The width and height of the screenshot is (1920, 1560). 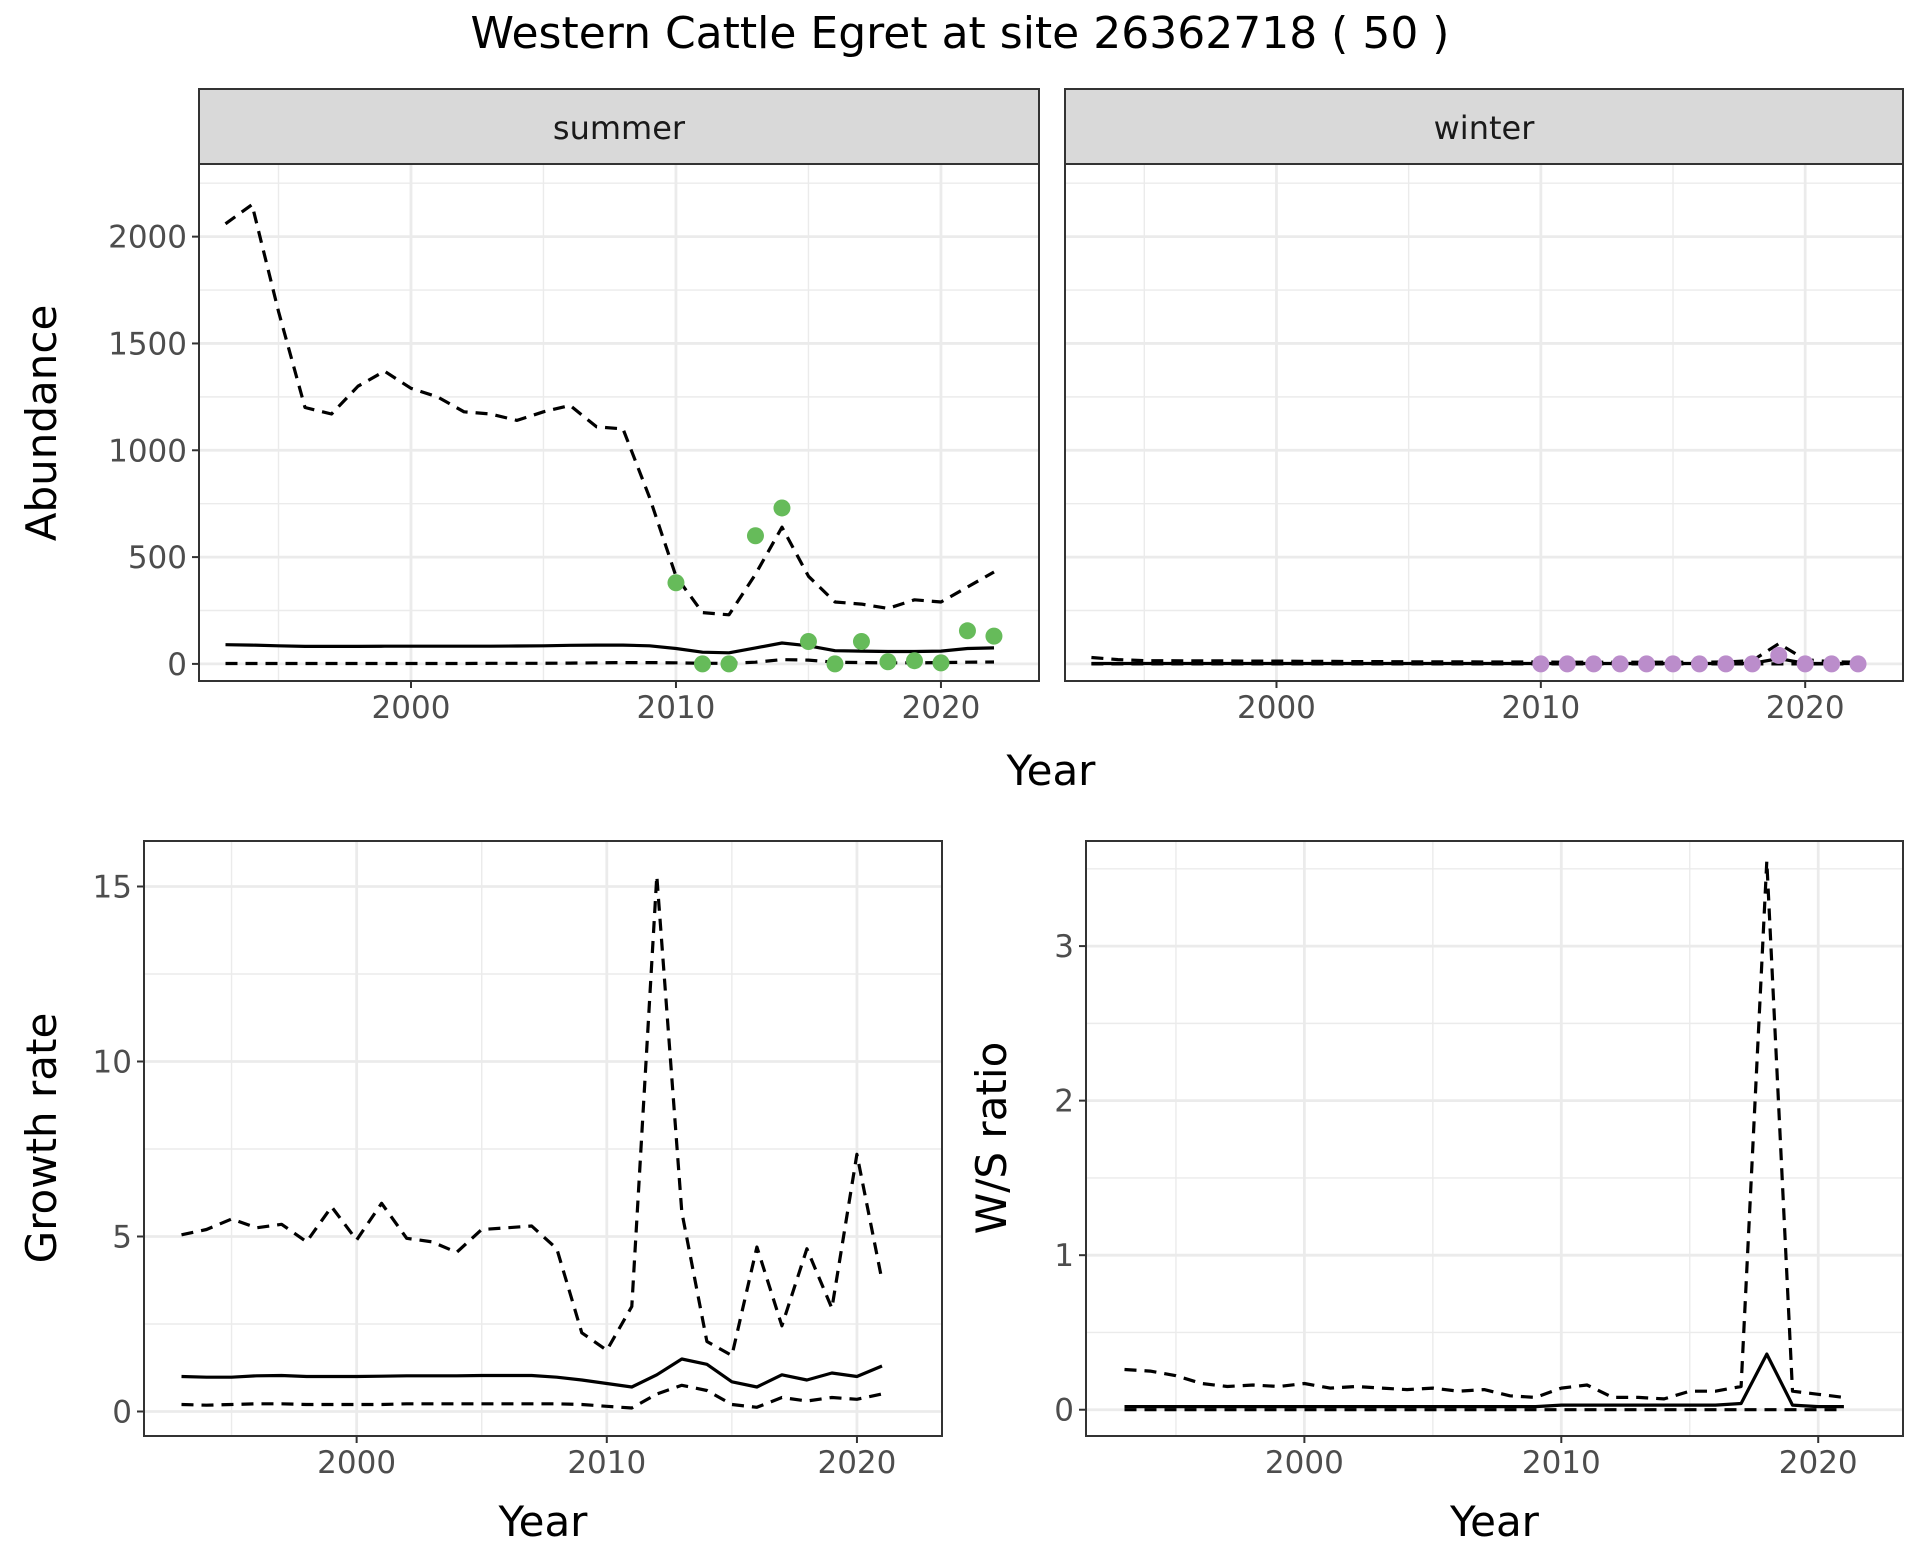 I want to click on abundance-x-axis-title: Year, so click(x=1051, y=770).